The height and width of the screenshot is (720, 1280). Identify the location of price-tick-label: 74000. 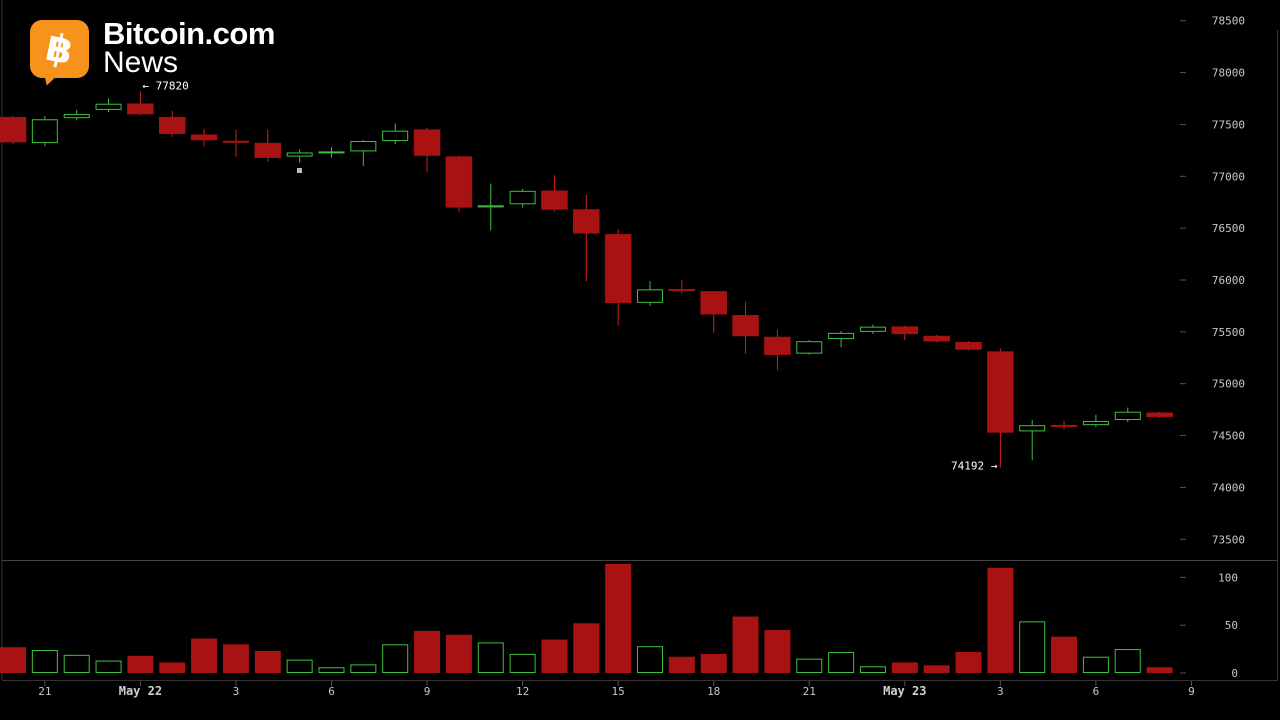
(1228, 487).